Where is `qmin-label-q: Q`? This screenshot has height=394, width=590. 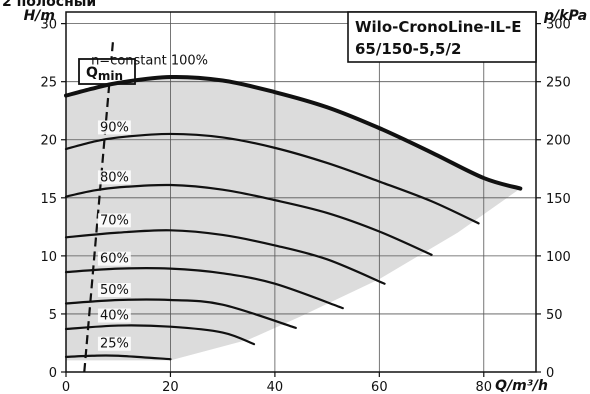 qmin-label-q: Q is located at coordinates (92, 73).